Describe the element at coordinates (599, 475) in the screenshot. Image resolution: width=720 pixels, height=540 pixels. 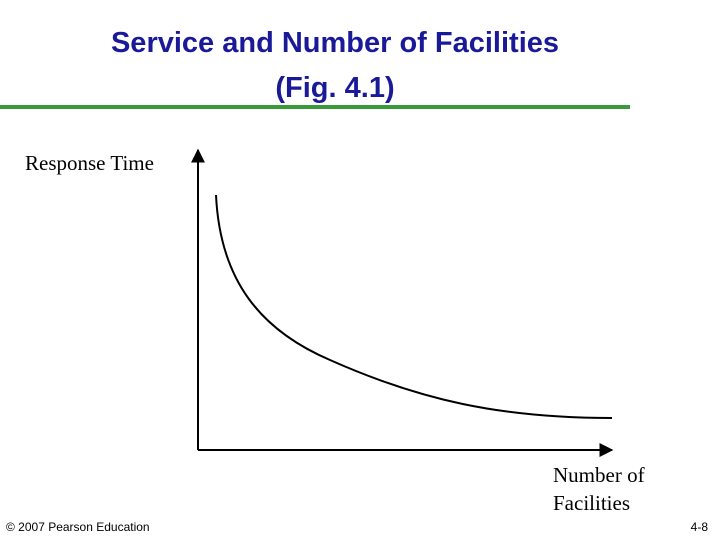
I see `x-axis-label: Number of` at that location.